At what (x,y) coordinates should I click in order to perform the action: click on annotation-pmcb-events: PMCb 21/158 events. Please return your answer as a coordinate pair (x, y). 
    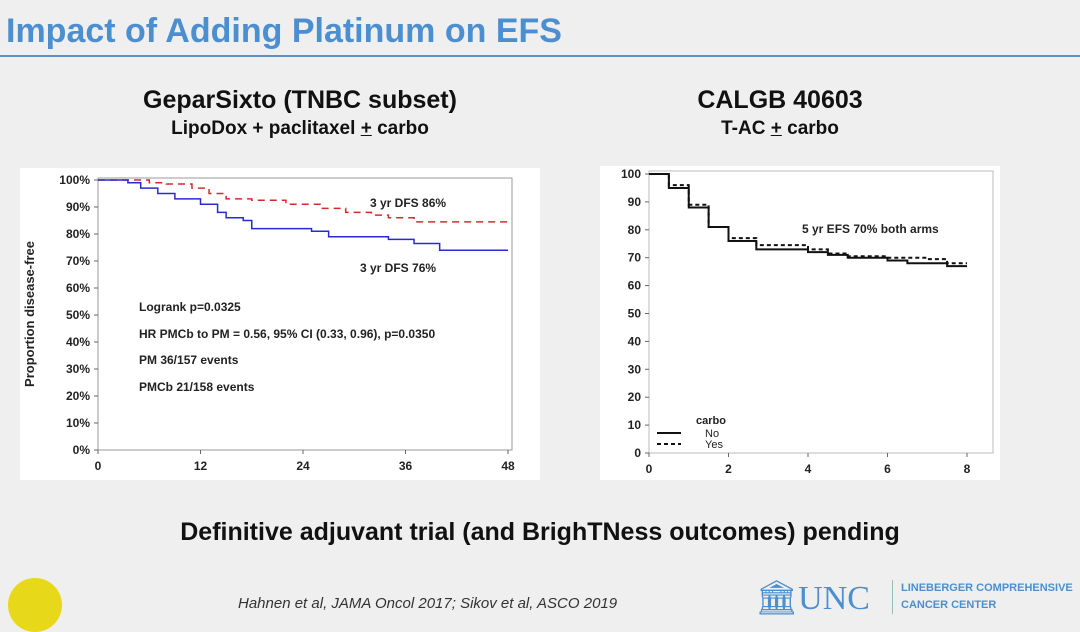
    Looking at the image, I should click on (197, 387).